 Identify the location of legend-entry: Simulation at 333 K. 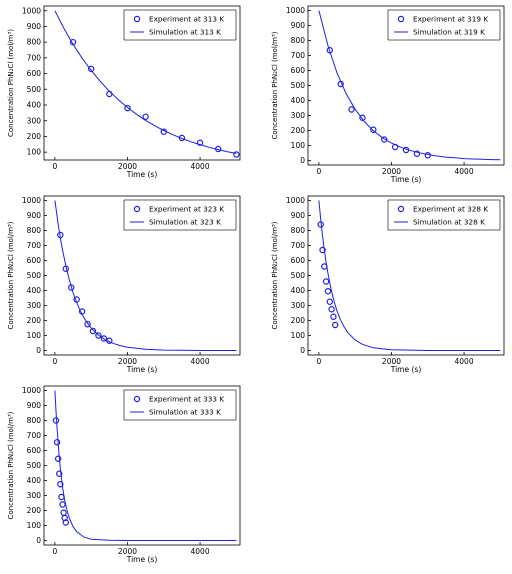
(185, 412).